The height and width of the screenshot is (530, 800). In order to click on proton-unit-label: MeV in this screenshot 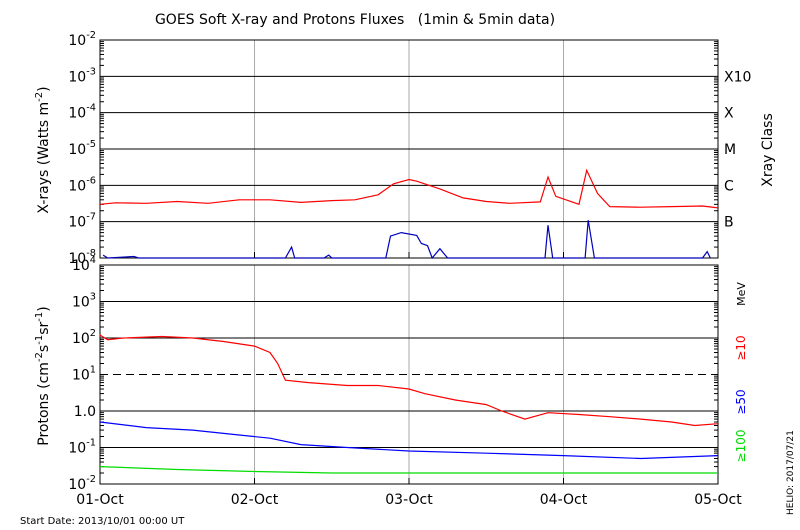, I will do `click(741, 294)`.